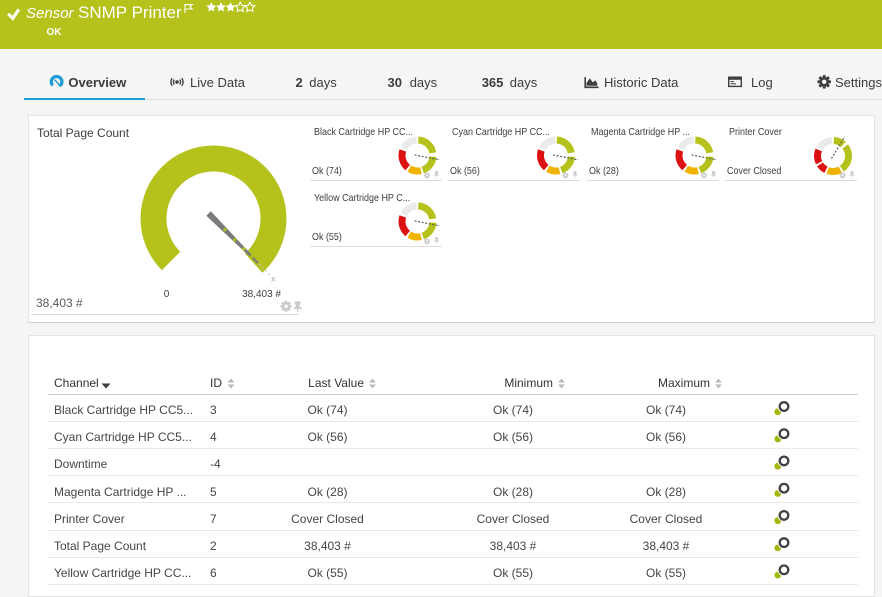  I want to click on svg-text: x, so click(273, 278).